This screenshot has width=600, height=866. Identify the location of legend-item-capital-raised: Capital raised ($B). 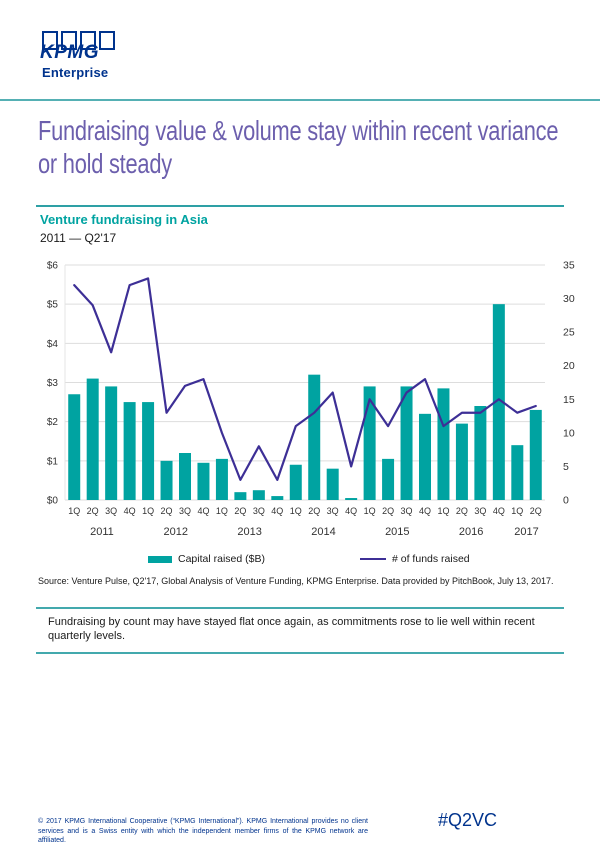
(206, 559).